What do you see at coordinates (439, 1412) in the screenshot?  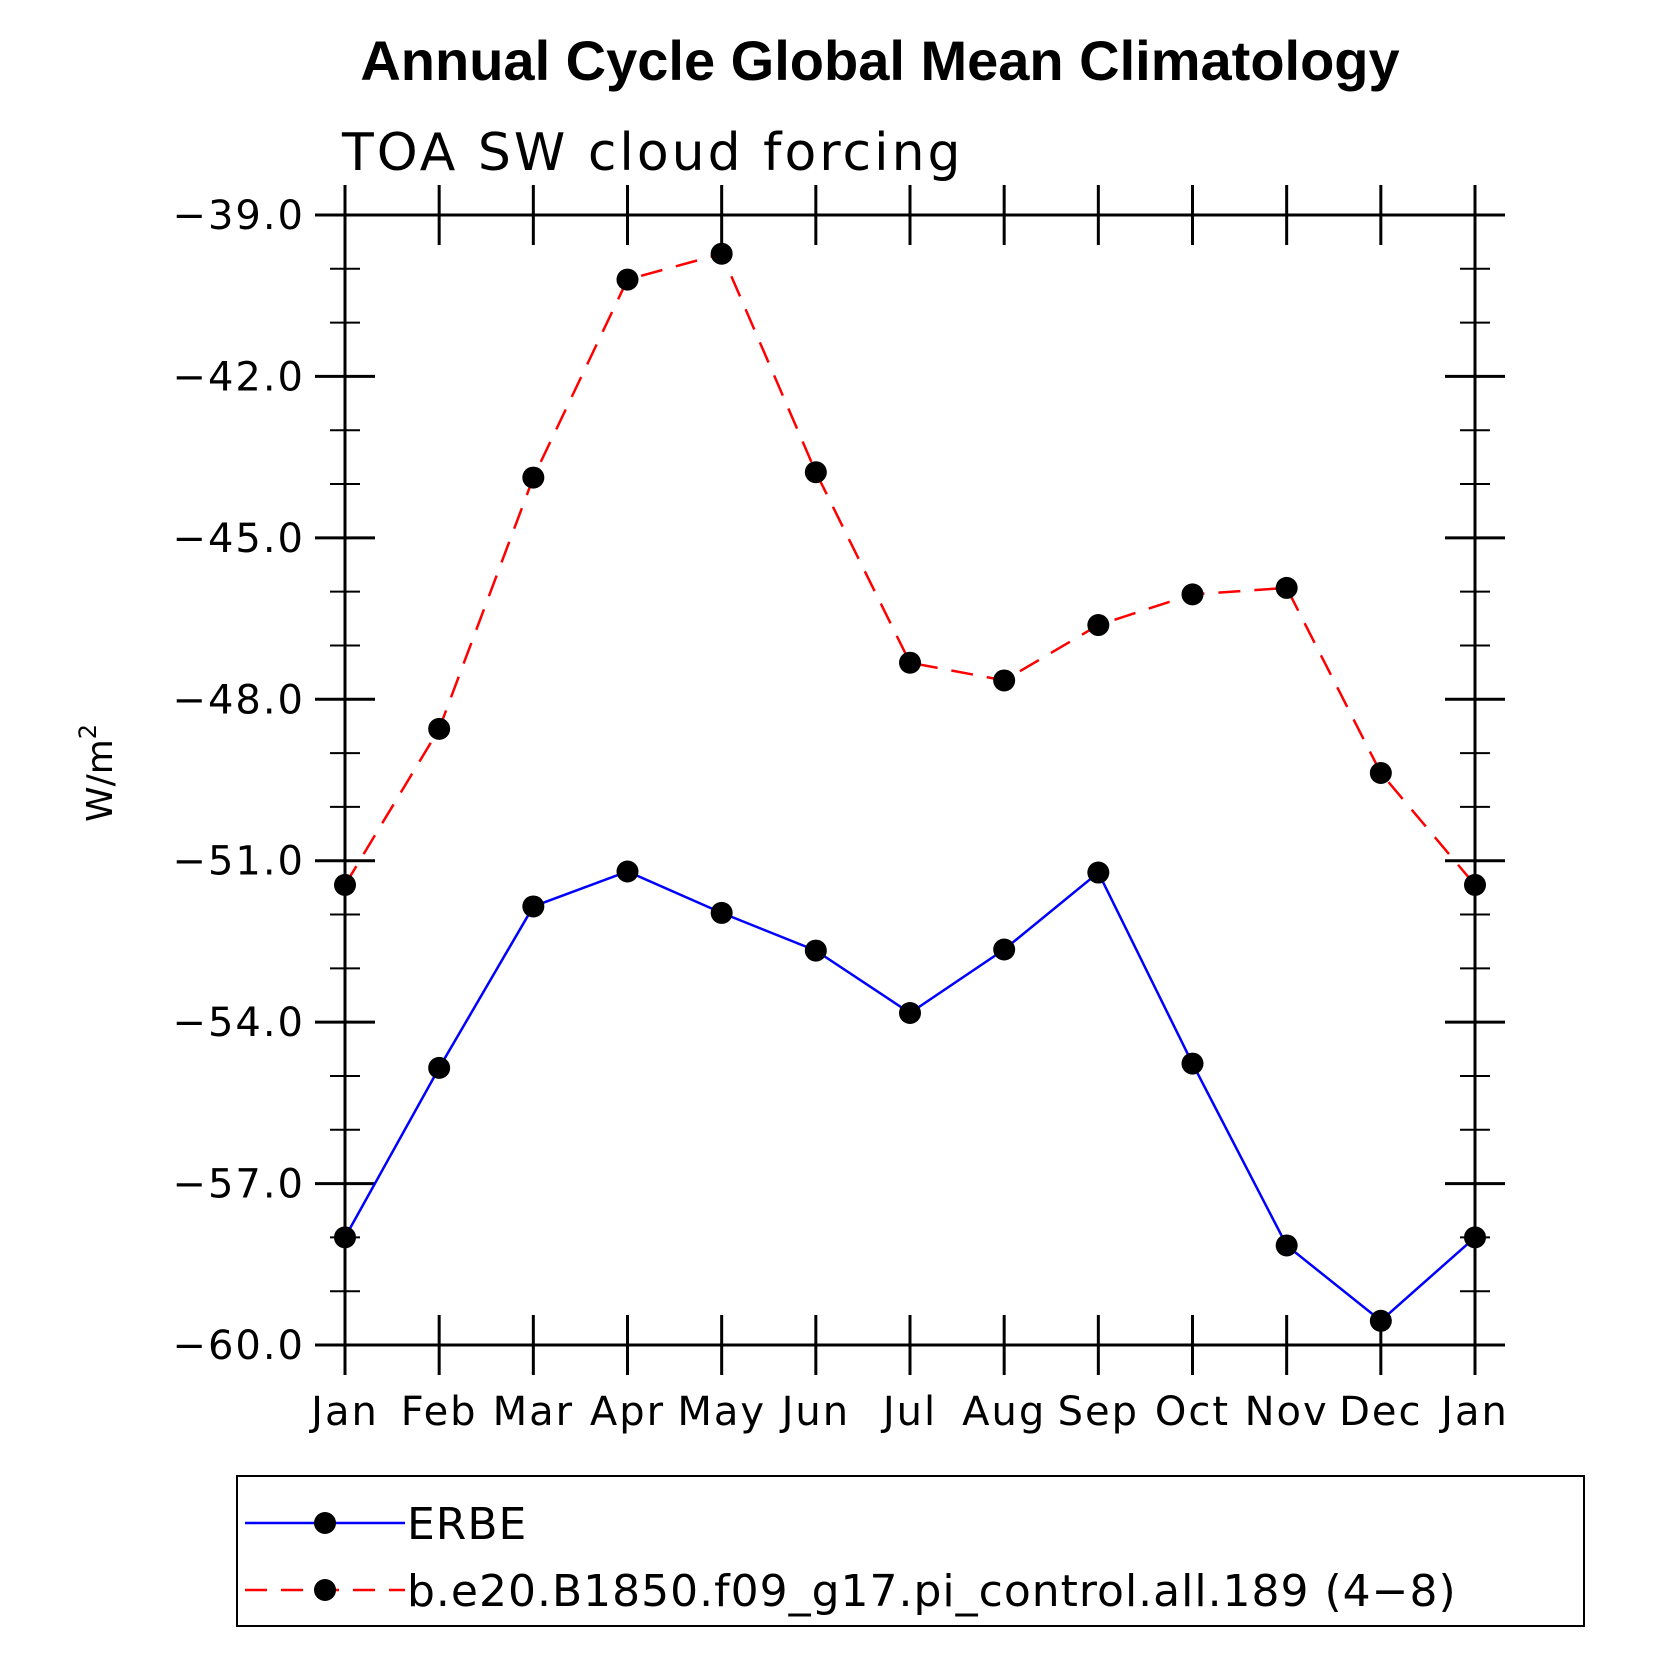 I see `x-tick-label: Feb` at bounding box center [439, 1412].